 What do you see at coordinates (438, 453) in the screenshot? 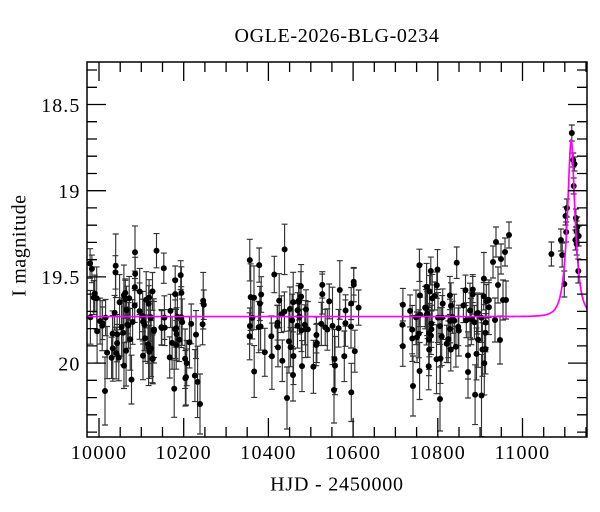
I see `svg-text: 10800` at bounding box center [438, 453].